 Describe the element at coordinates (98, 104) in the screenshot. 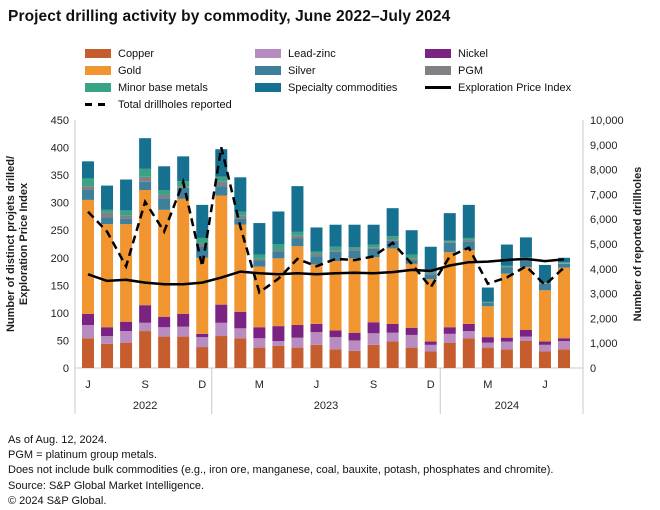

I see `dashed-line-sample` at that location.